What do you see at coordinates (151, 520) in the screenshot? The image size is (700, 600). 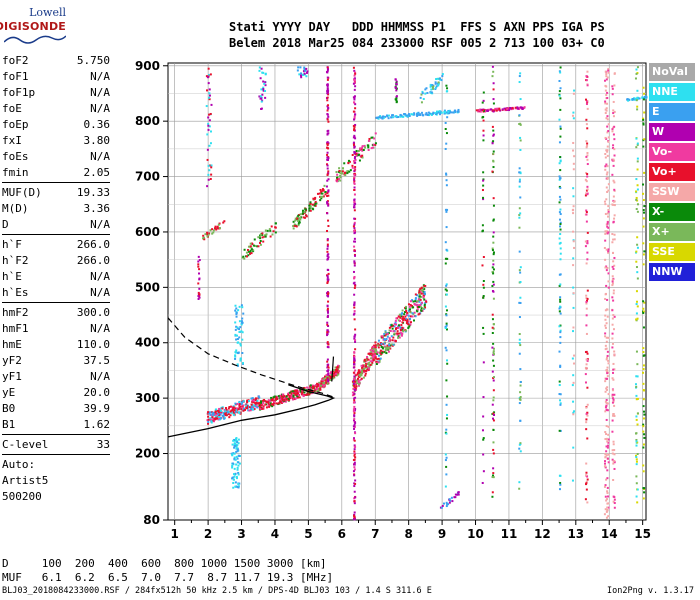 I see `y-tick-label: 80` at bounding box center [151, 520].